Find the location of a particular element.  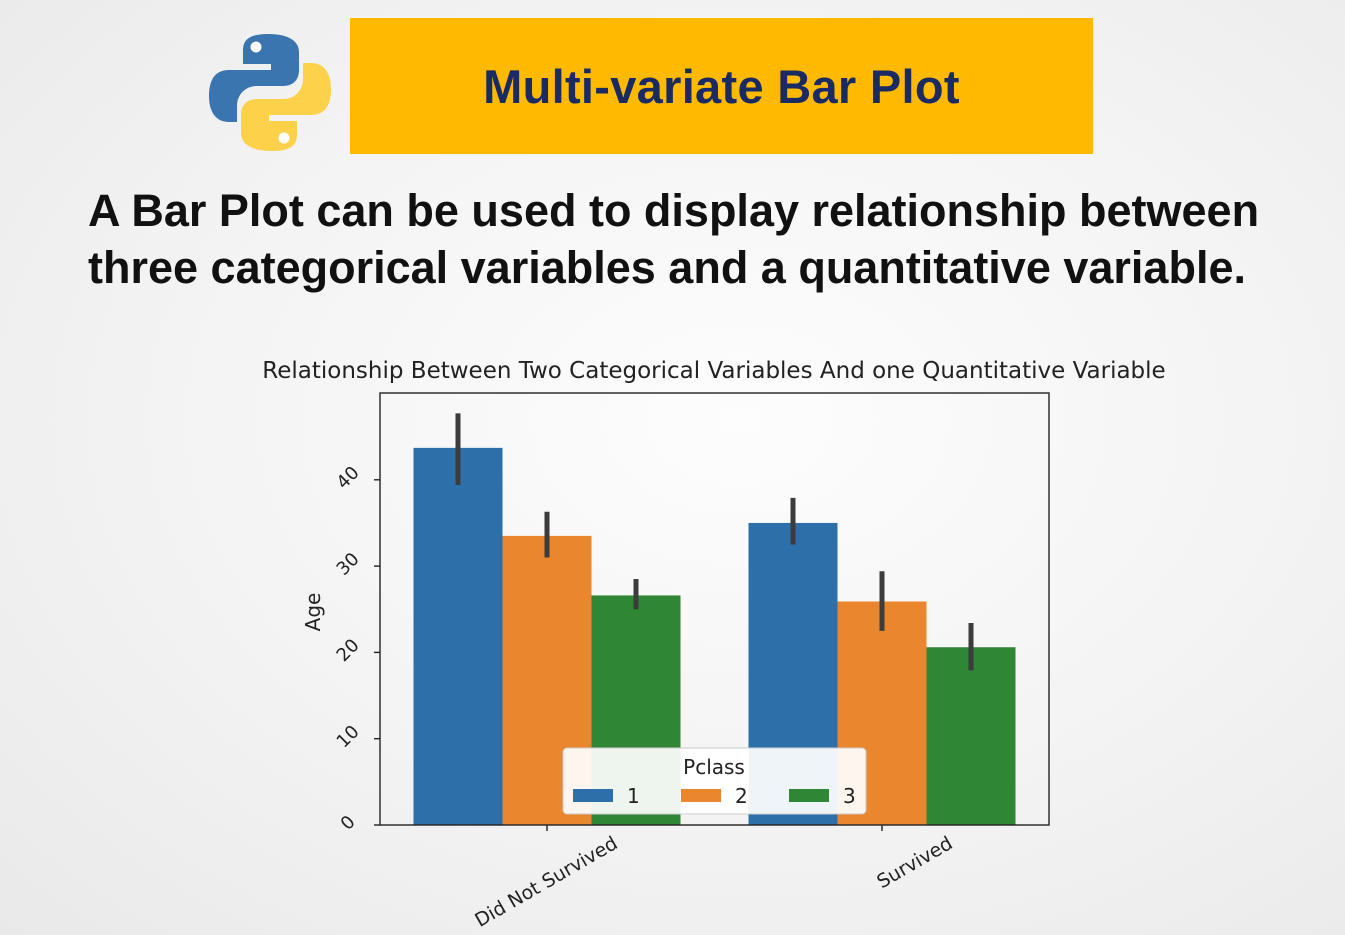

slide-title: Multi-variate Bar Plot is located at coordinates (721, 86).